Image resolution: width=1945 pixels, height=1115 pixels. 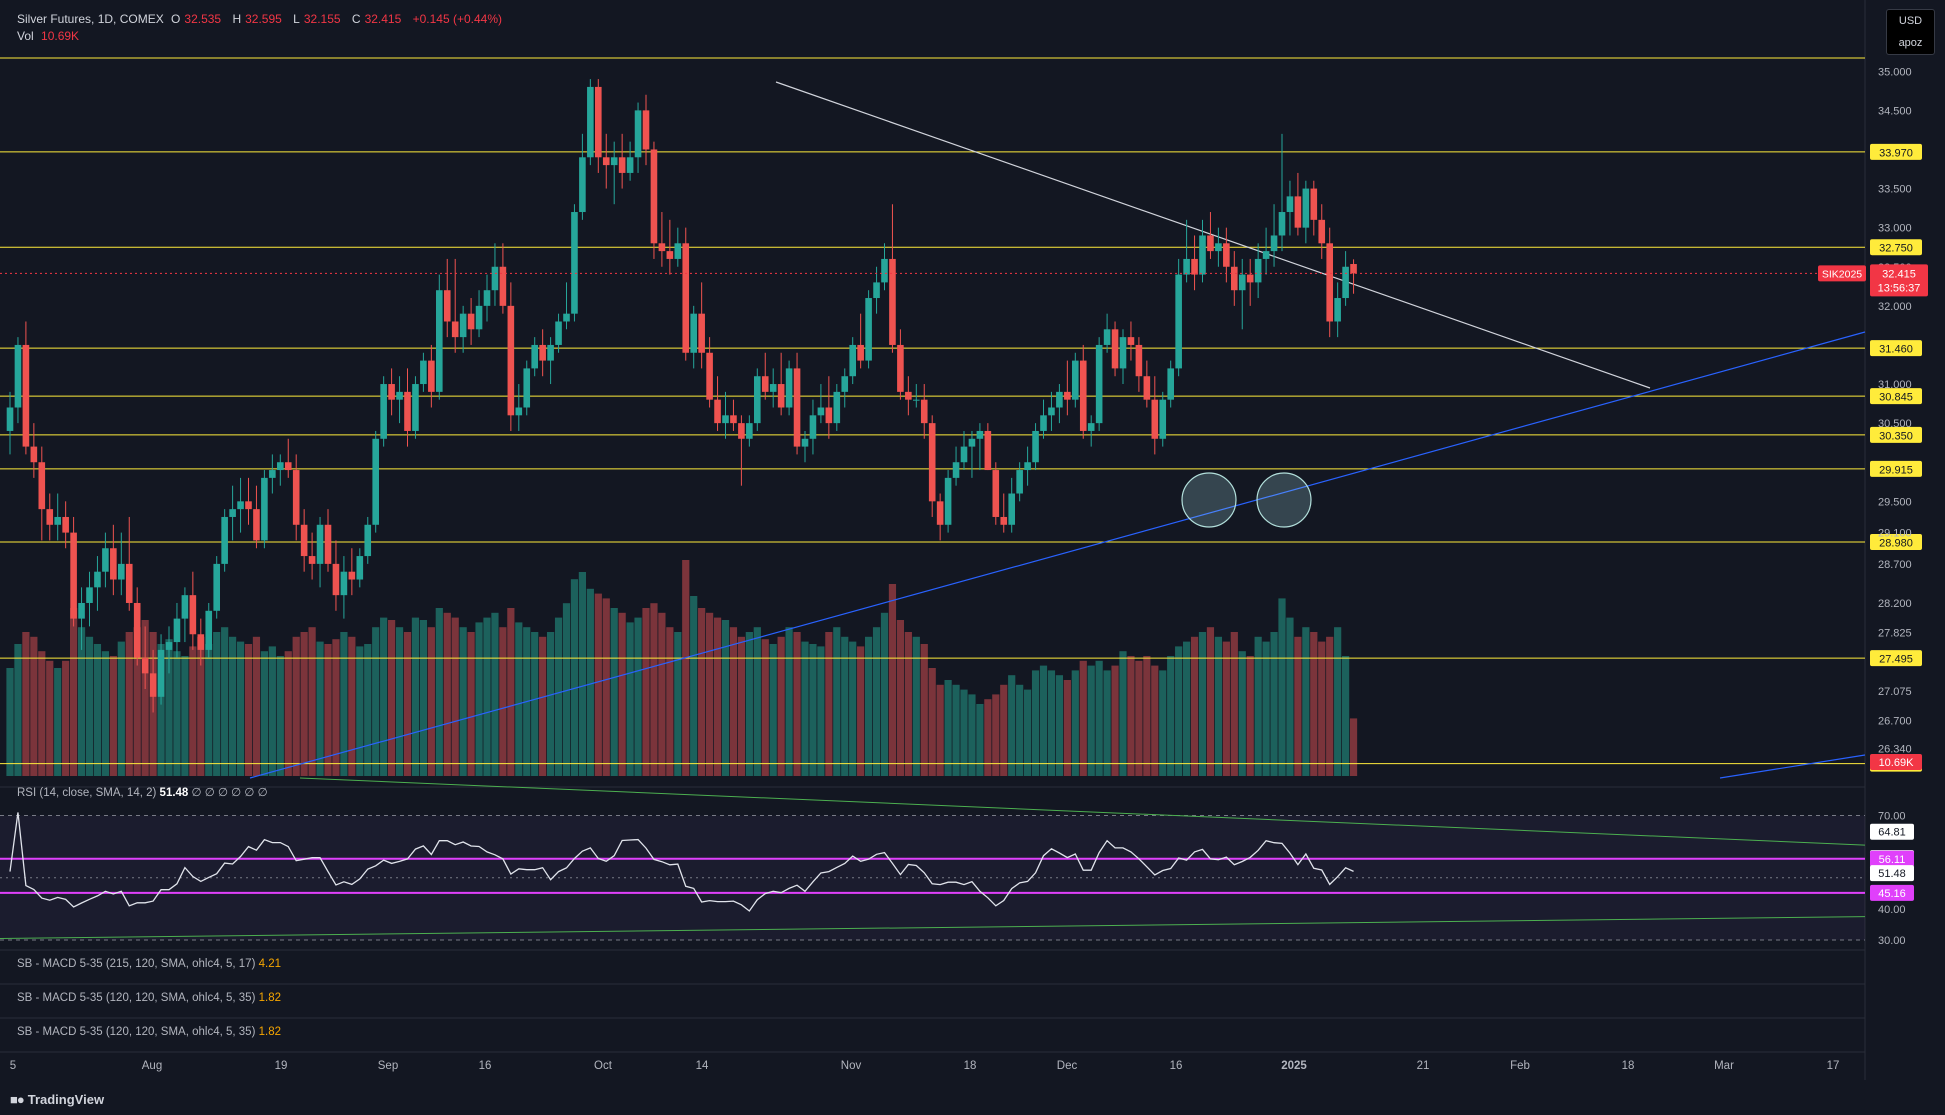 I want to click on currency-box: USD apoz, so click(x=1910, y=32).